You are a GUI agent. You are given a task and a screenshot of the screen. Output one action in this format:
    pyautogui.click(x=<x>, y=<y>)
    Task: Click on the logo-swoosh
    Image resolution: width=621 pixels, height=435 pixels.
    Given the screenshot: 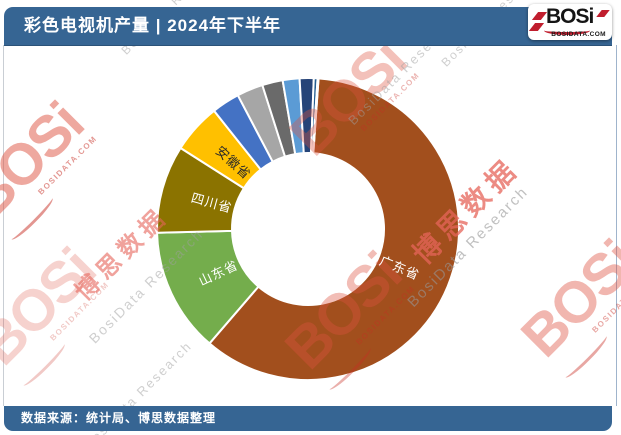 What is the action you would take?
    pyautogui.click(x=567, y=30)
    